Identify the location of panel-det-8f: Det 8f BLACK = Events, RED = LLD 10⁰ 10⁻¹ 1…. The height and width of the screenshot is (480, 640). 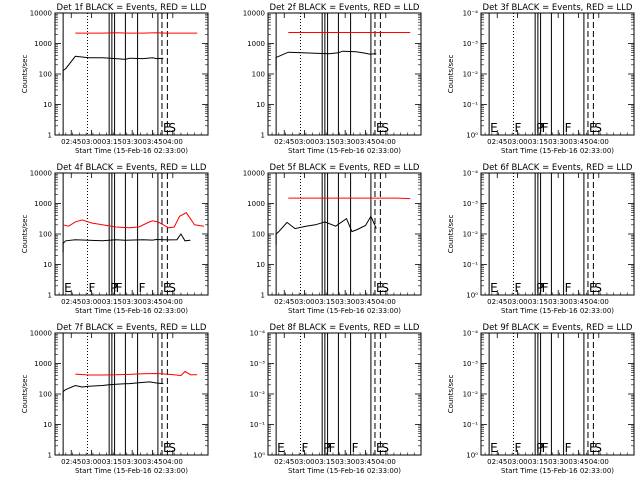
(336, 399).